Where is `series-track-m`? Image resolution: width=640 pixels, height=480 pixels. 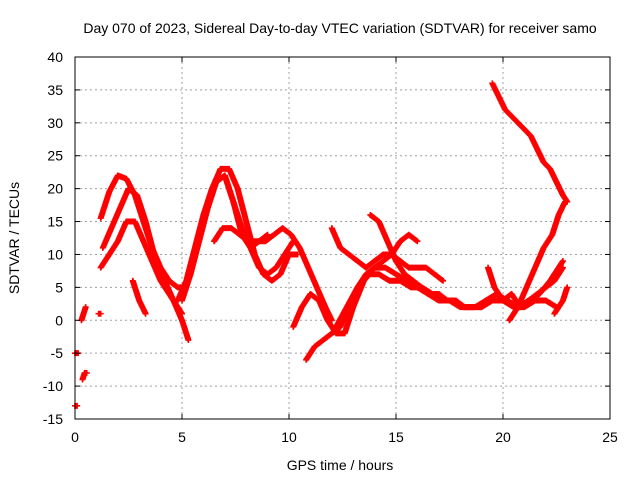
series-track-m is located at coordinates (422, 261).